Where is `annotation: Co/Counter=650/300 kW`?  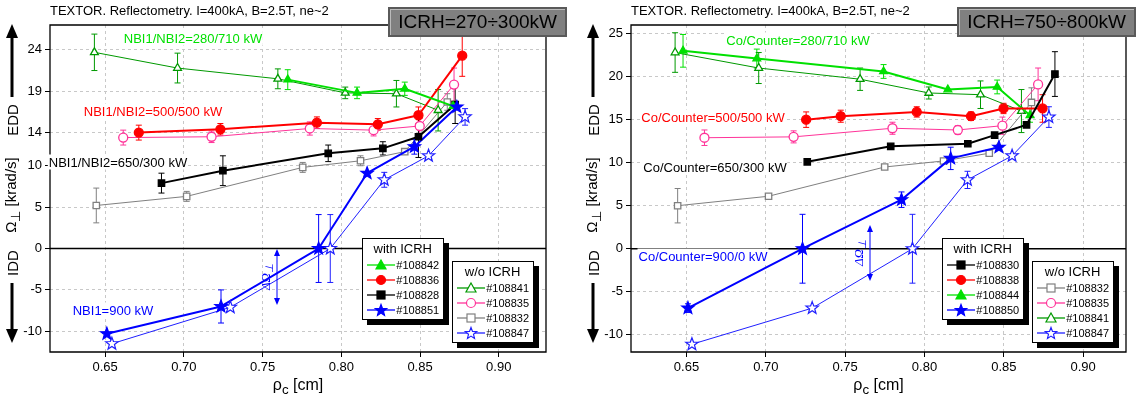
annotation: Co/Counter=650/300 kW is located at coordinates (715, 167).